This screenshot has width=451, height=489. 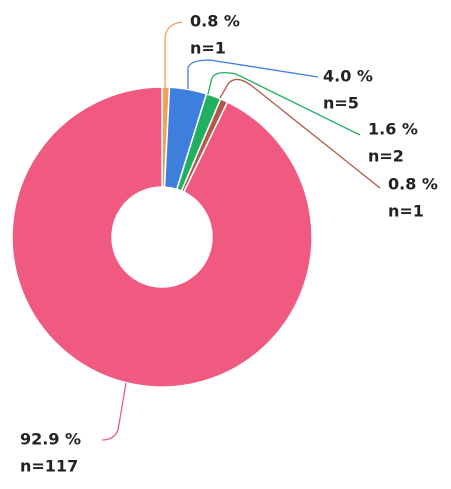 I want to click on count-label: n=2, so click(x=386, y=156).